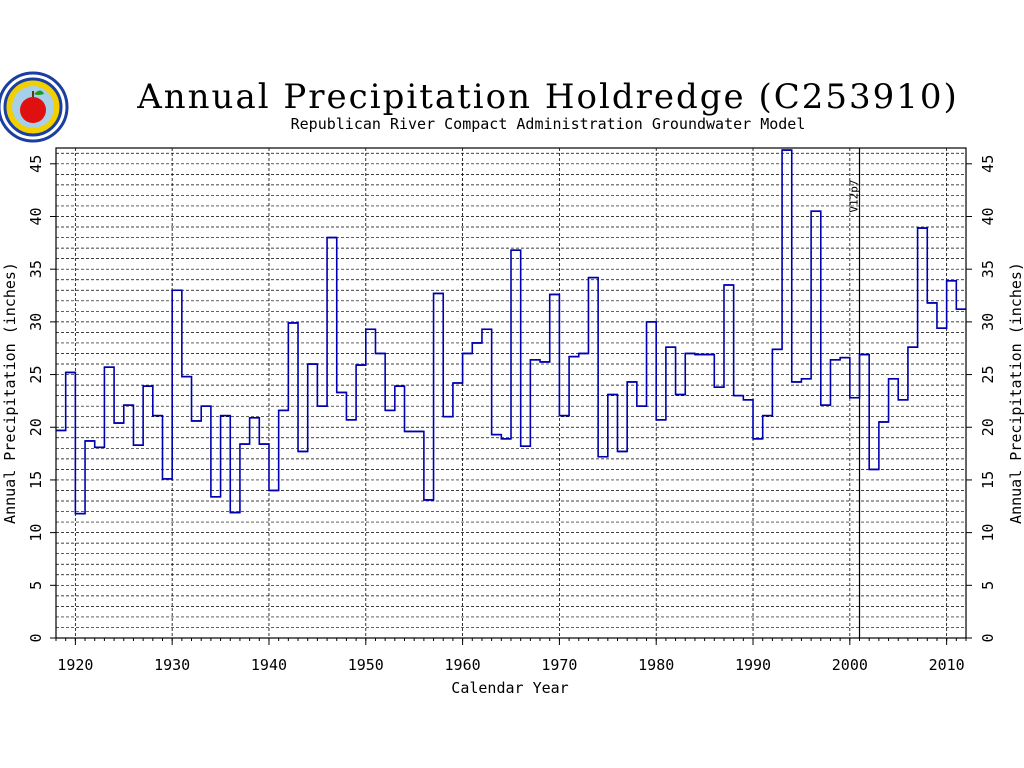 The width and height of the screenshot is (1024, 768). Describe the element at coordinates (10, 393) in the screenshot. I see `y-axis-label-left: Annual Precipitation (inches)` at that location.